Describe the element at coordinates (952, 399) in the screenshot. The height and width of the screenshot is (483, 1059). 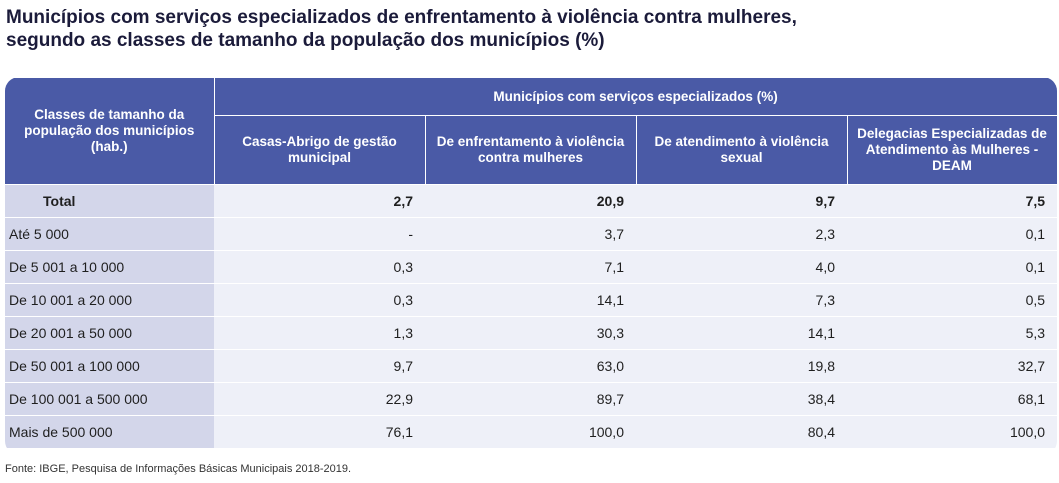
I see `cell-value: 68,1` at that location.